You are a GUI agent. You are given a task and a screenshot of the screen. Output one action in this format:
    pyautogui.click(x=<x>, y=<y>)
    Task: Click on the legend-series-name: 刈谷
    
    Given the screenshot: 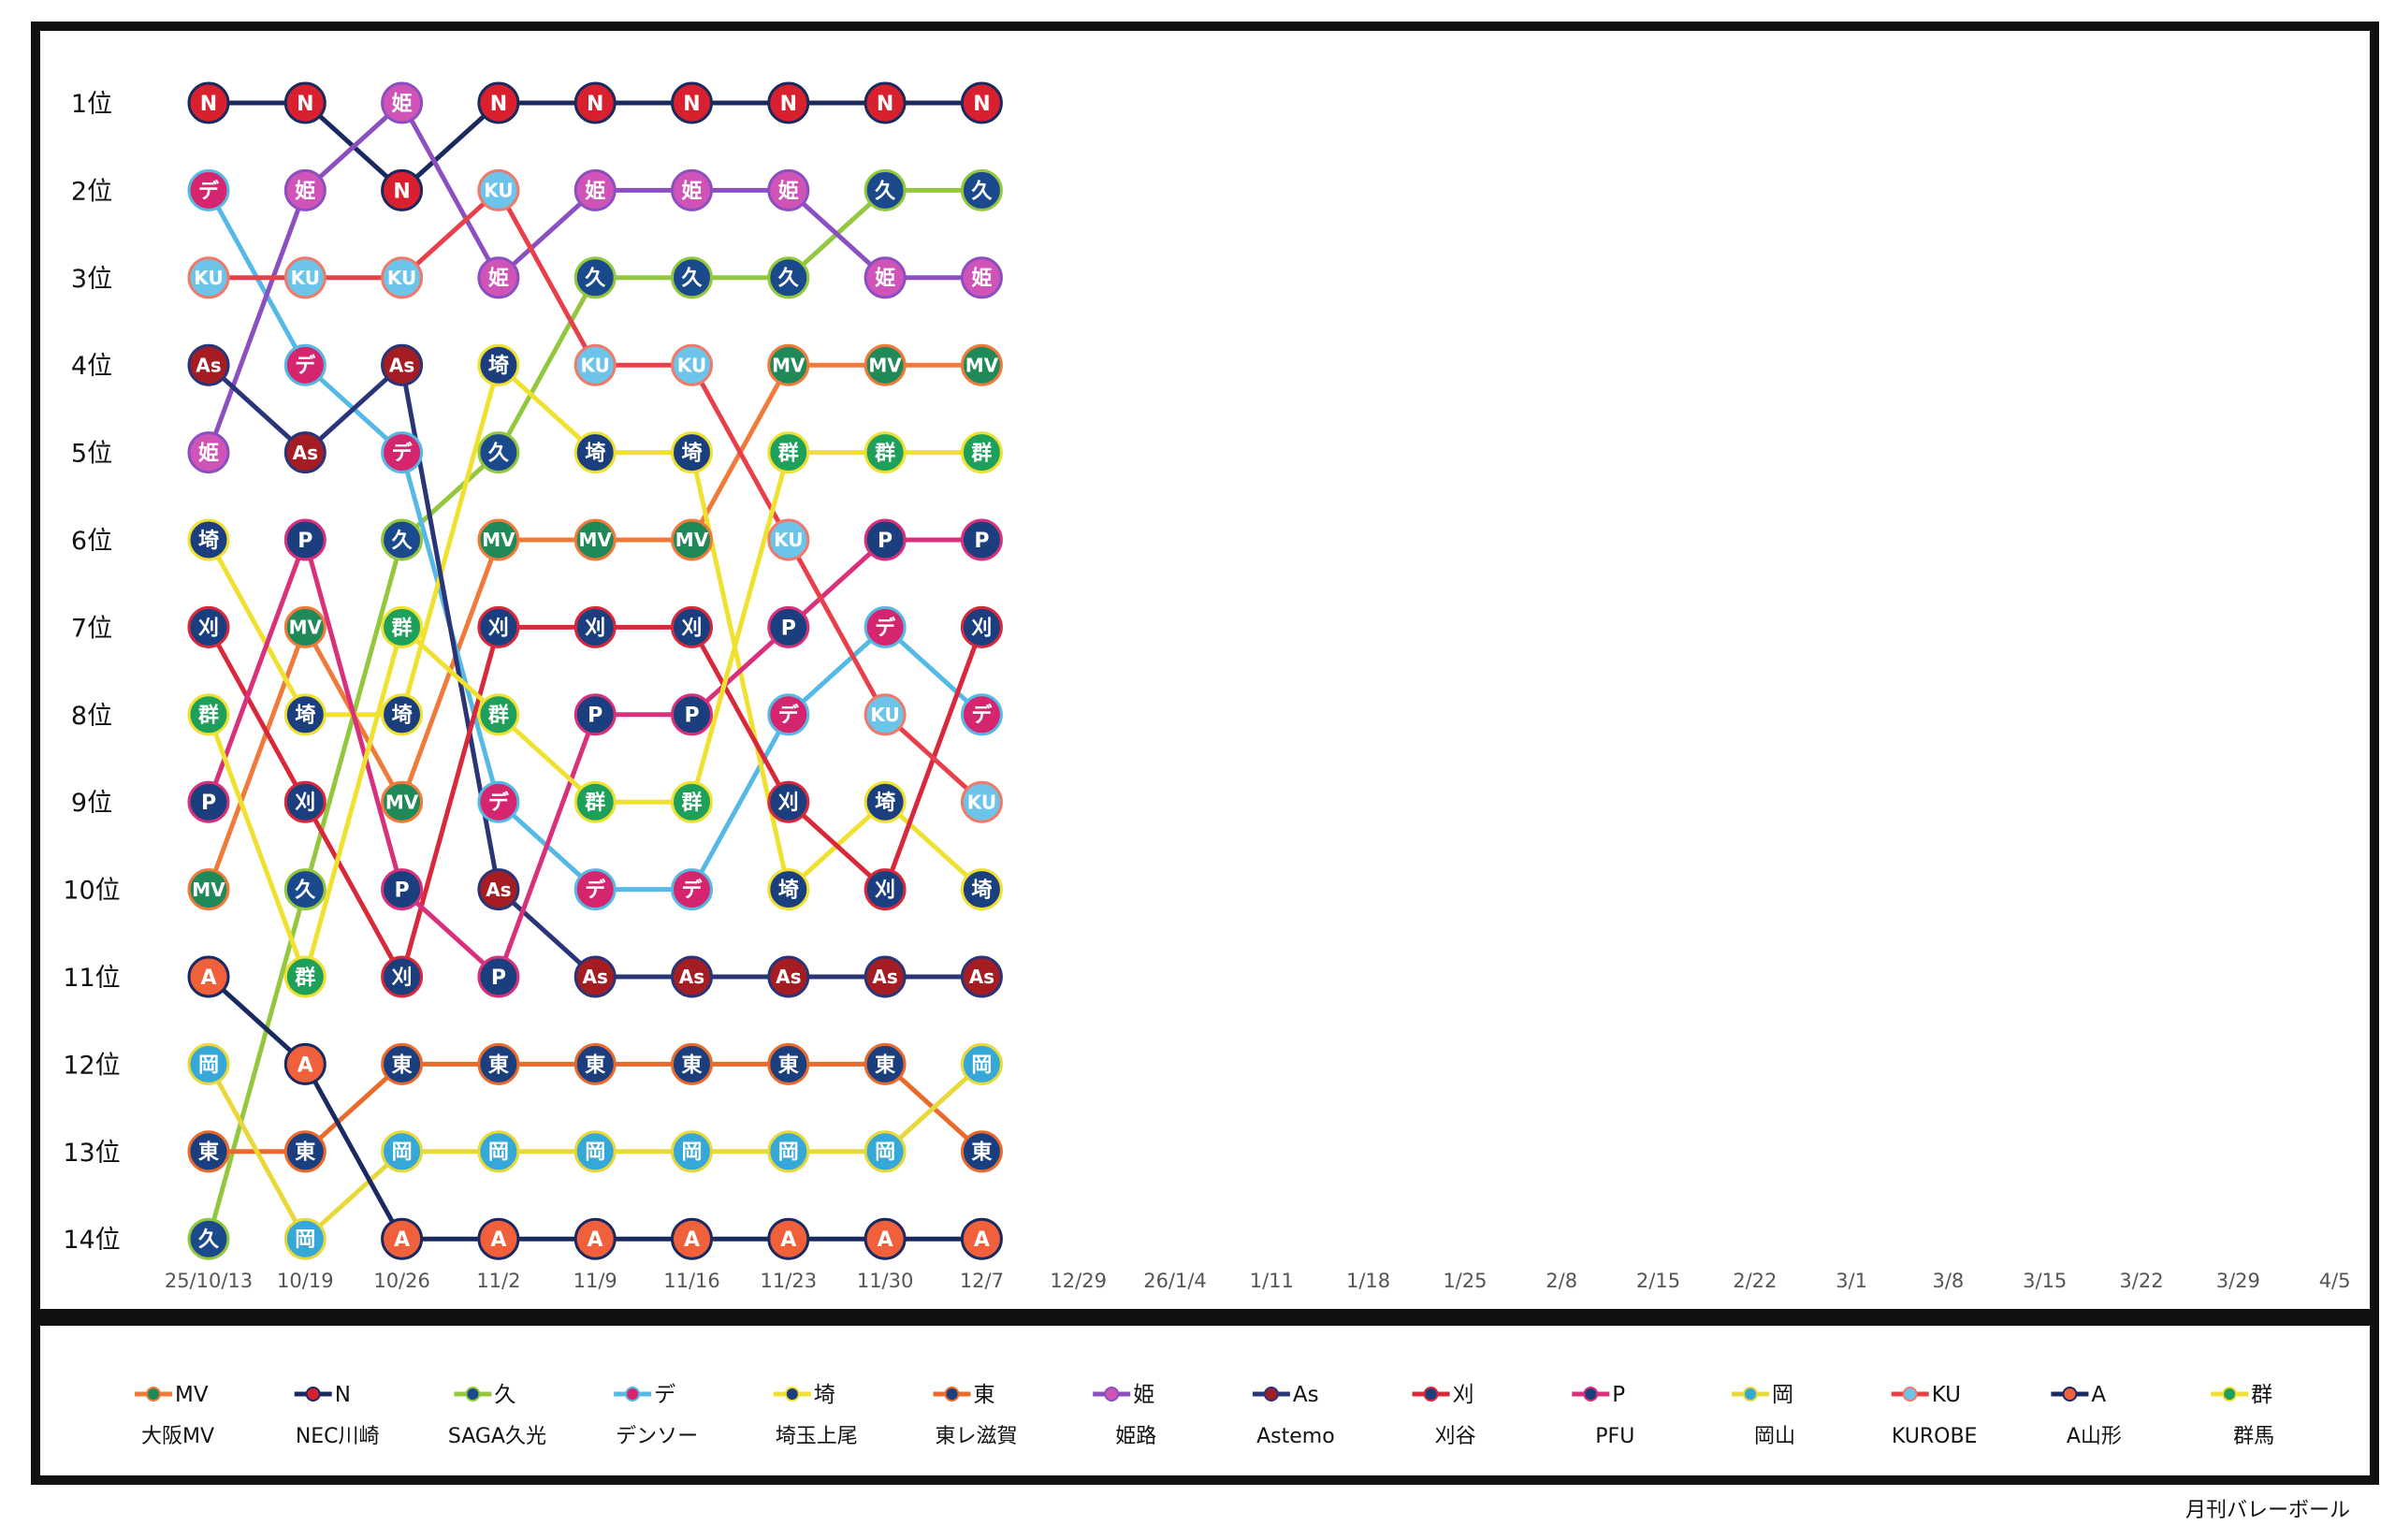 What is the action you would take?
    pyautogui.click(x=1455, y=1437)
    